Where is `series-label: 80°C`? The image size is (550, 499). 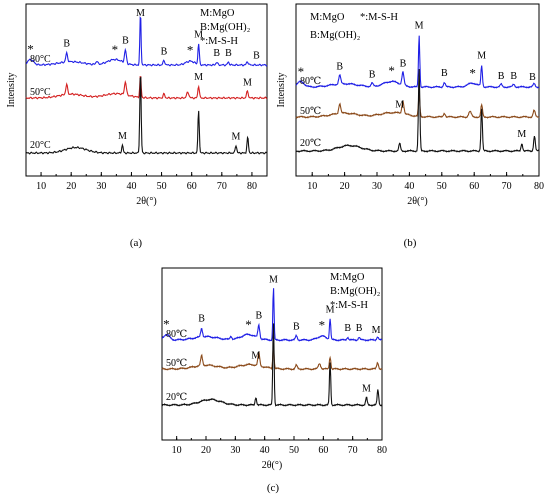 series-label: 80°C is located at coordinates (40, 59).